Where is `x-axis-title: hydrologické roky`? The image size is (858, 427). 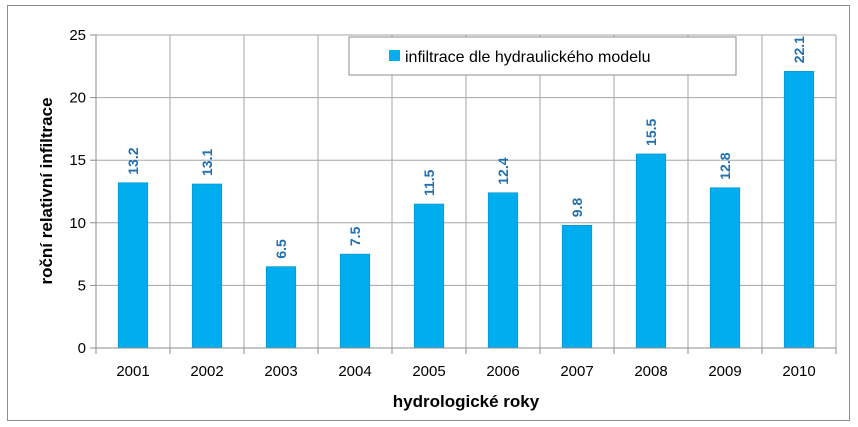
x-axis-title: hydrologické roky is located at coordinates (466, 401).